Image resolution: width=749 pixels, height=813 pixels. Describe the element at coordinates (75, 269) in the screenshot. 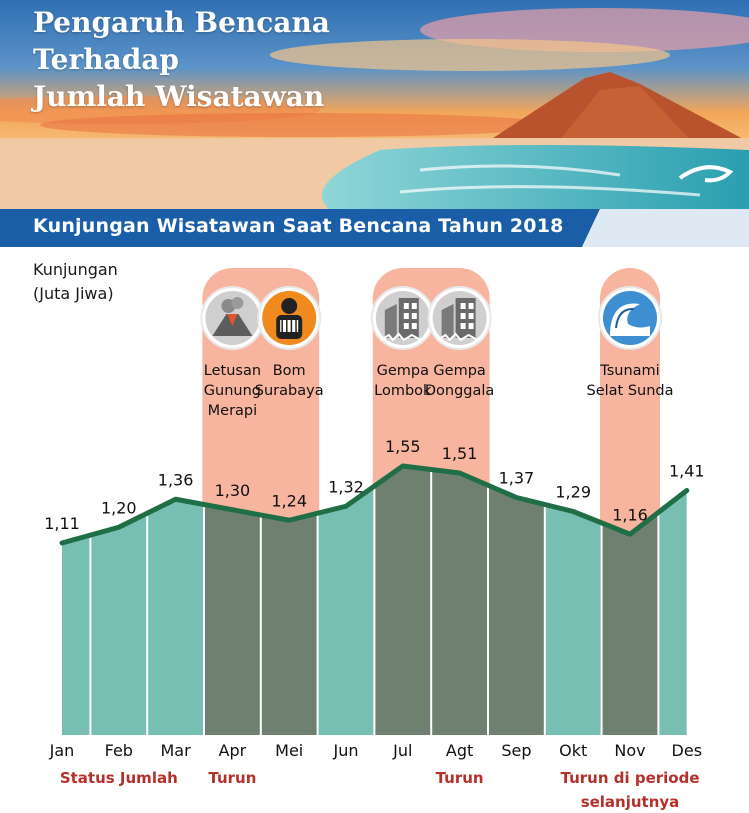

I see `y-axis-title-line-1: Kunjungan` at that location.